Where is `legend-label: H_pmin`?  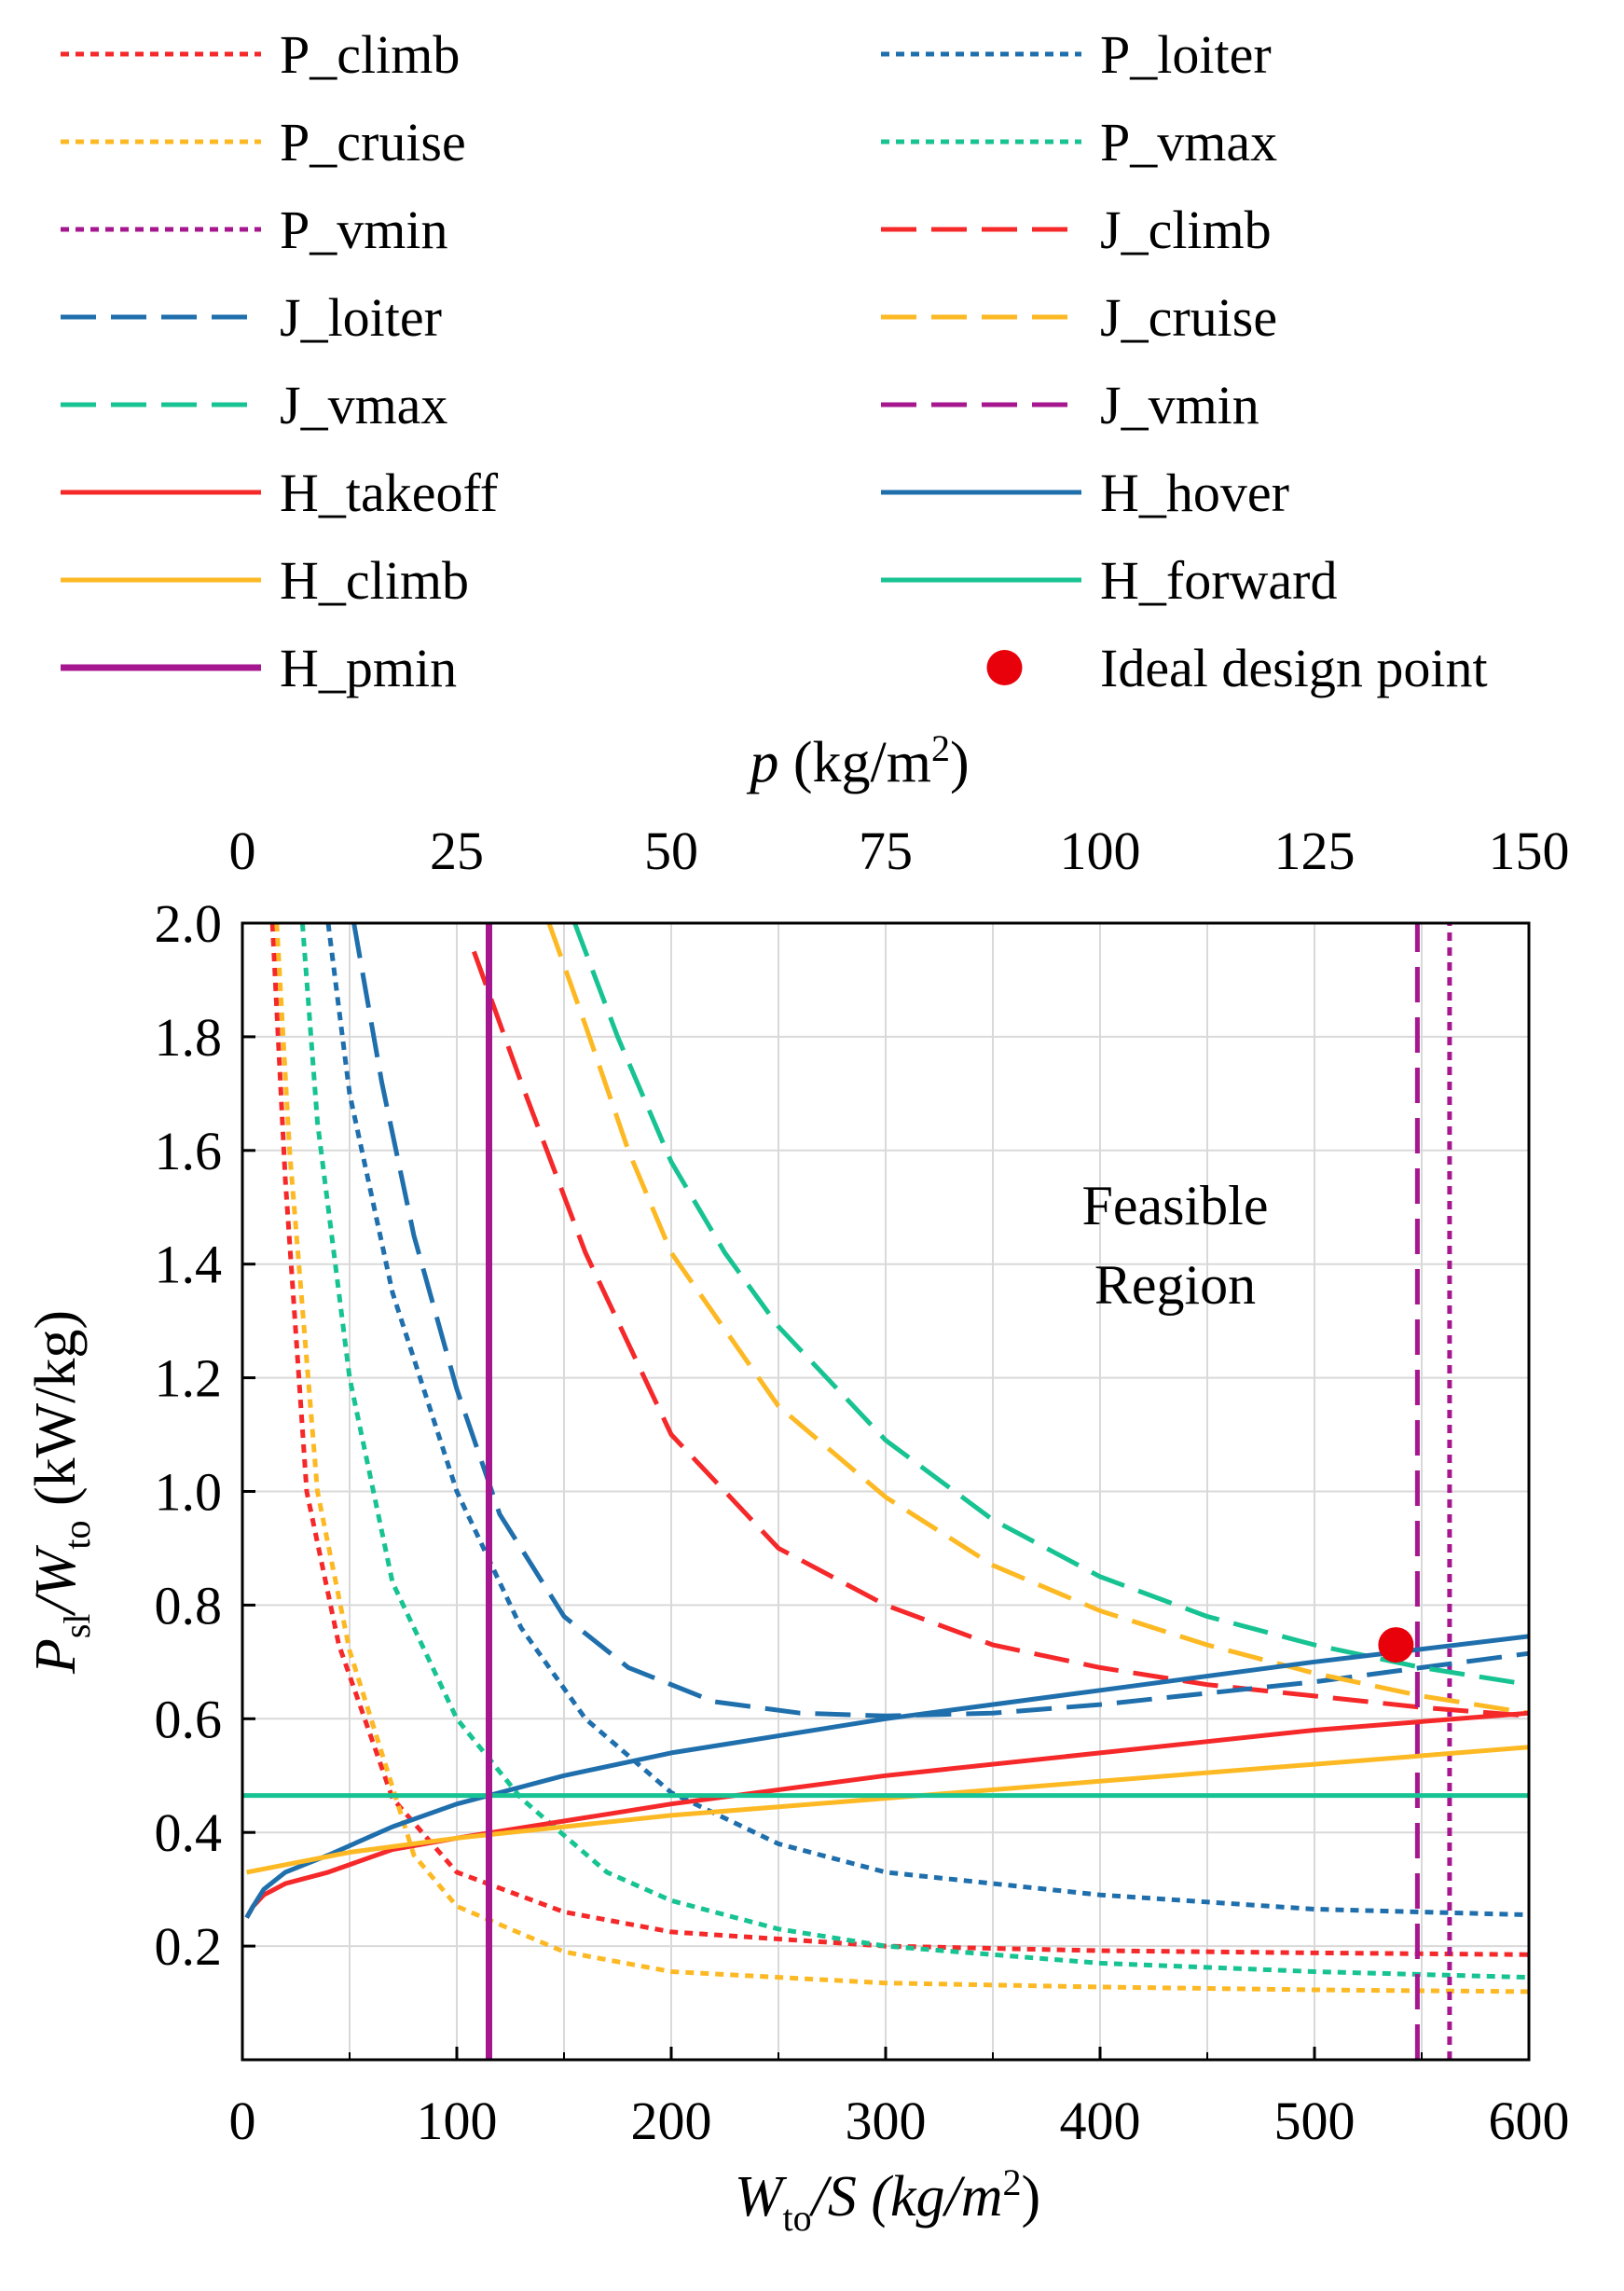
legend-label: H_pmin is located at coordinates (368, 668).